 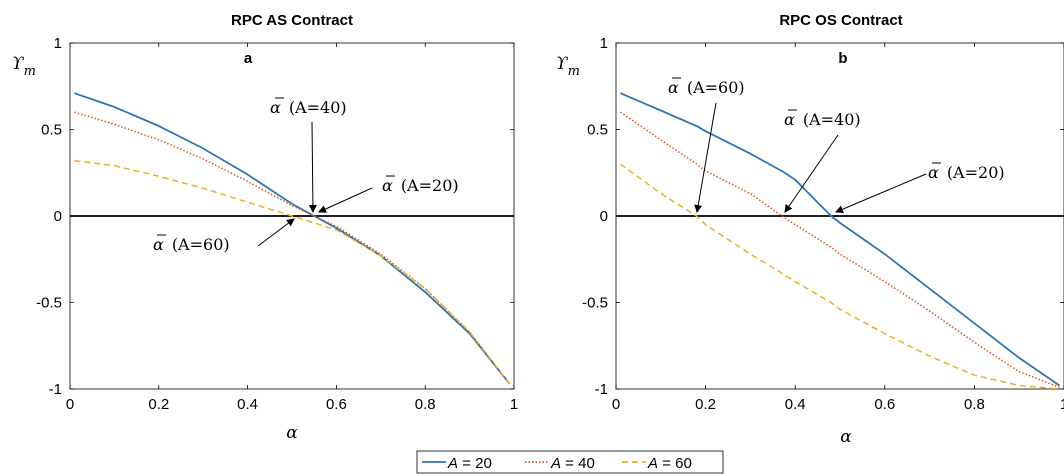 I want to click on panel-label-a: a, so click(x=248, y=58).